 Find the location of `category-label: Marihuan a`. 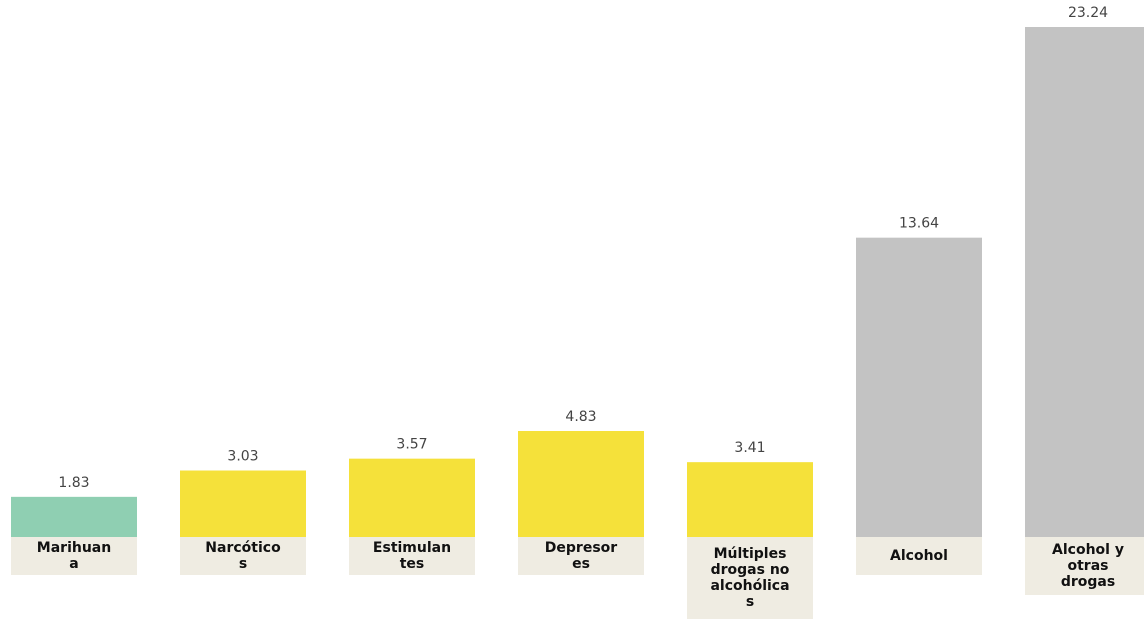

category-label: Marihuan a is located at coordinates (74, 556).